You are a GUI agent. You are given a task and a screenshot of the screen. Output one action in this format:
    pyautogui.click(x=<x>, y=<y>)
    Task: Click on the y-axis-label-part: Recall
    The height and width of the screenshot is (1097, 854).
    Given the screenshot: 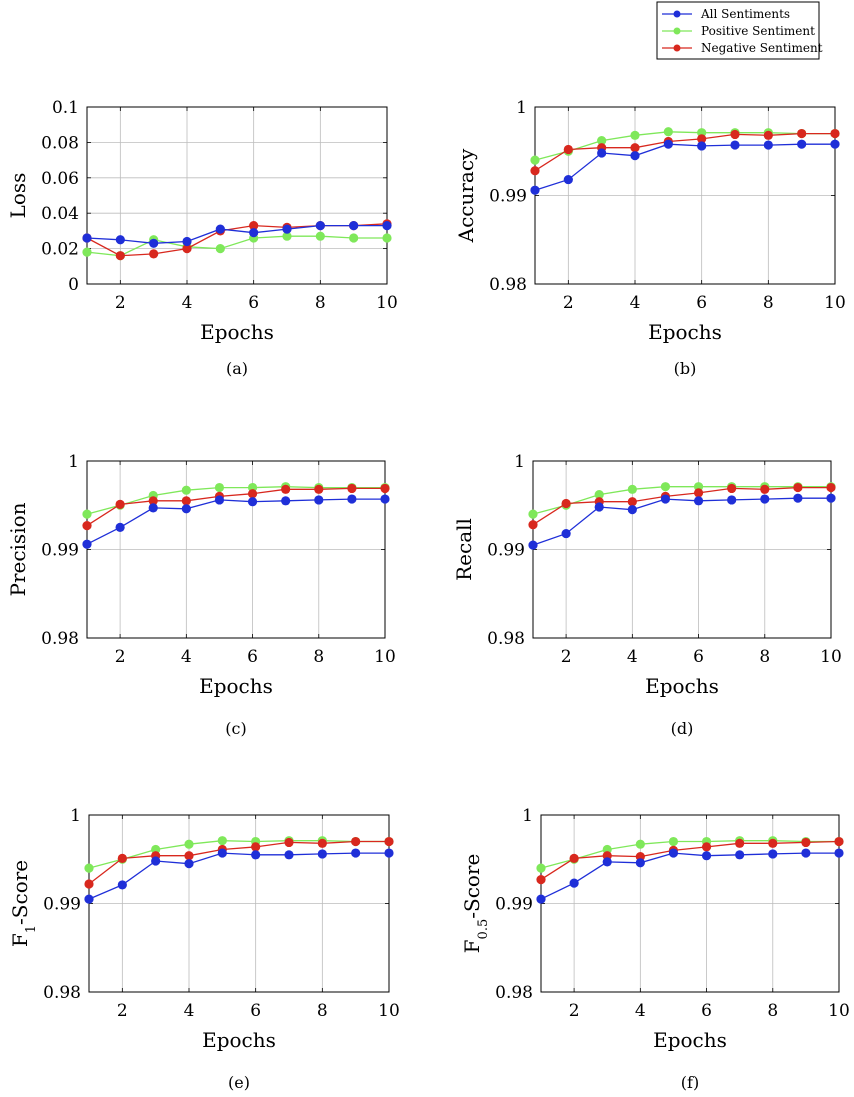 What is the action you would take?
    pyautogui.click(x=464, y=549)
    